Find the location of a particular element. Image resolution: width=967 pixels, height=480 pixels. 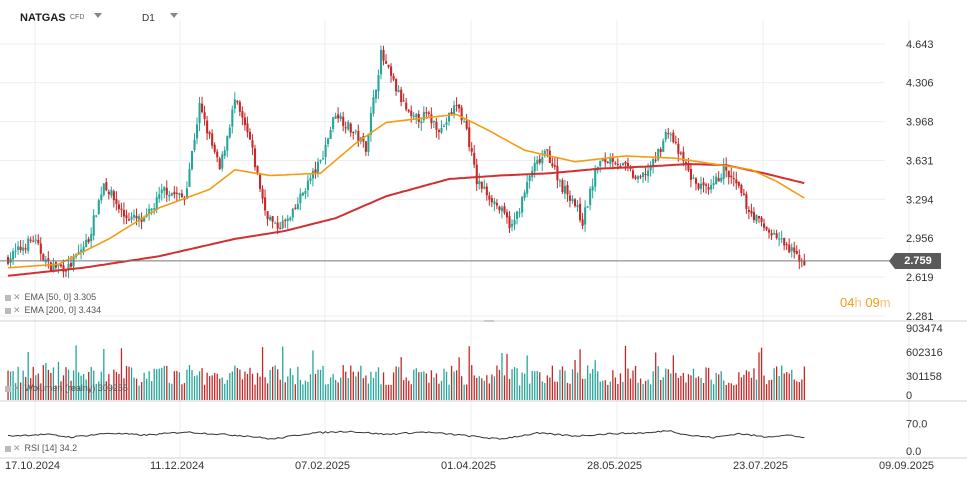

price-tick-label: 3.968 is located at coordinates (920, 123).